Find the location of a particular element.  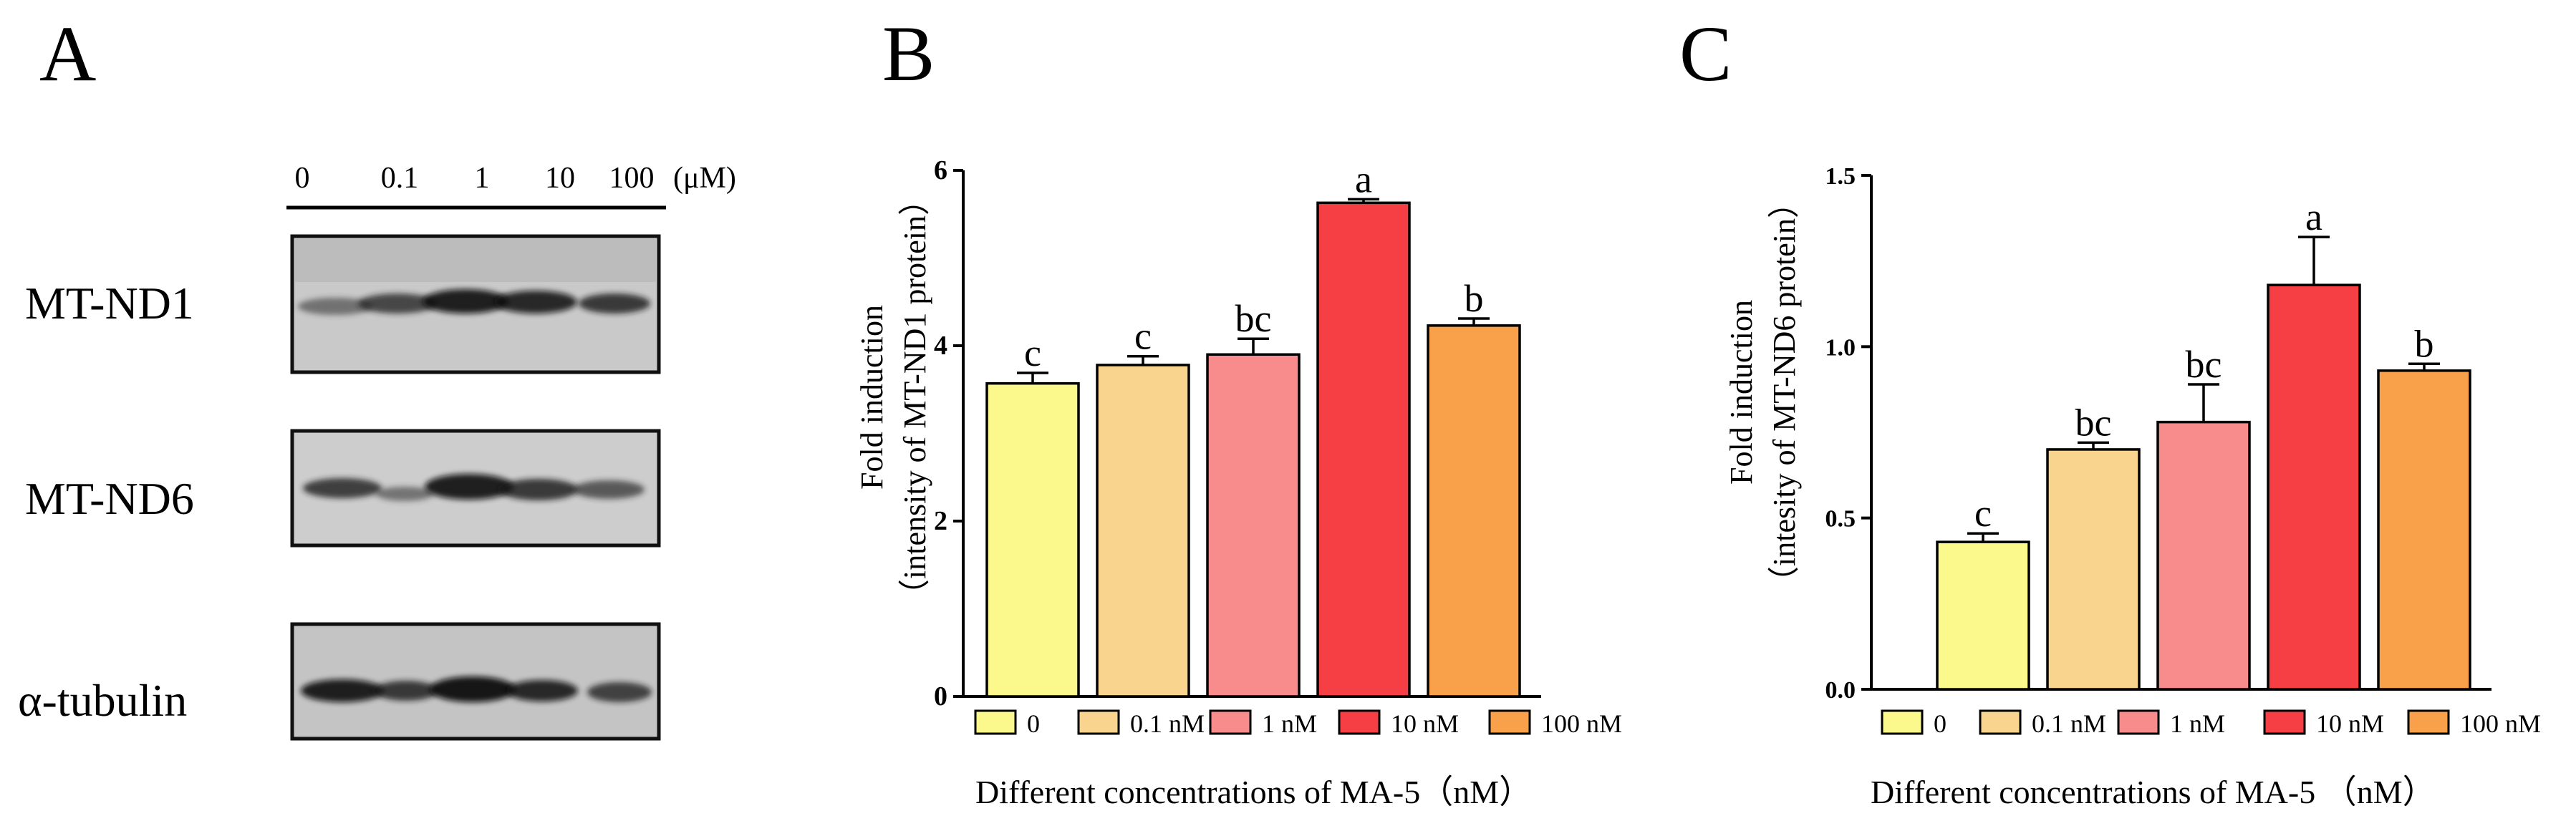

blot-mt-nd6 is located at coordinates (475, 489).